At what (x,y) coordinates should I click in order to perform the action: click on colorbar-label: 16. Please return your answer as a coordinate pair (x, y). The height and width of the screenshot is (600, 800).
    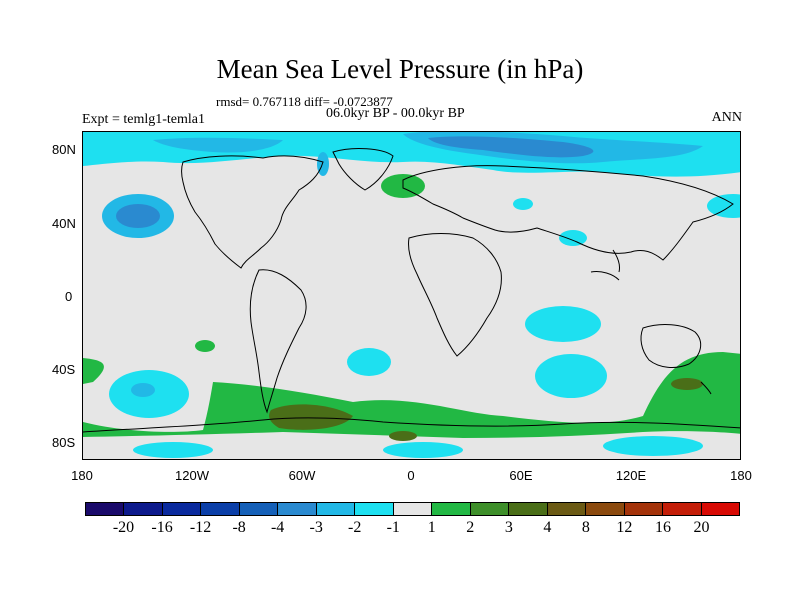
    Looking at the image, I should click on (662, 527).